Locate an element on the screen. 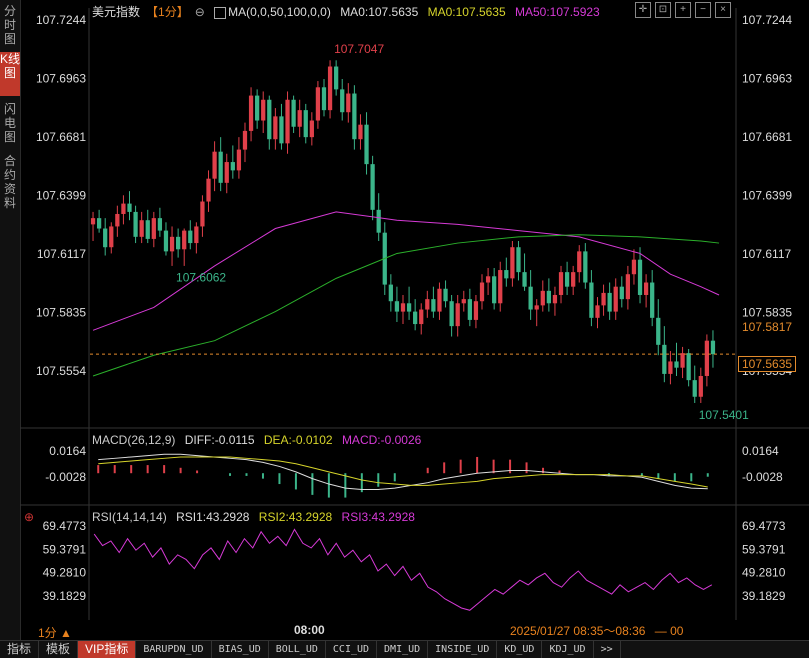 Image resolution: width=809 pixels, height=658 pixels. plus-icon: + is located at coordinates (683, 10).